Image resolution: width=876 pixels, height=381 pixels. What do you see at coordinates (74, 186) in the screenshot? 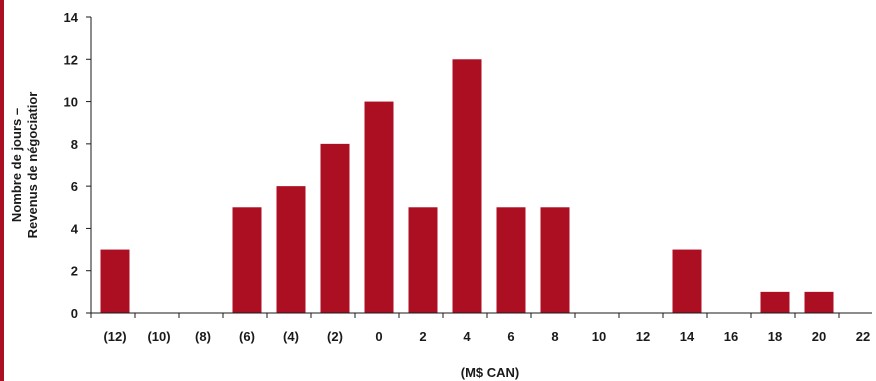
I see `y-tick-label: 6` at bounding box center [74, 186].